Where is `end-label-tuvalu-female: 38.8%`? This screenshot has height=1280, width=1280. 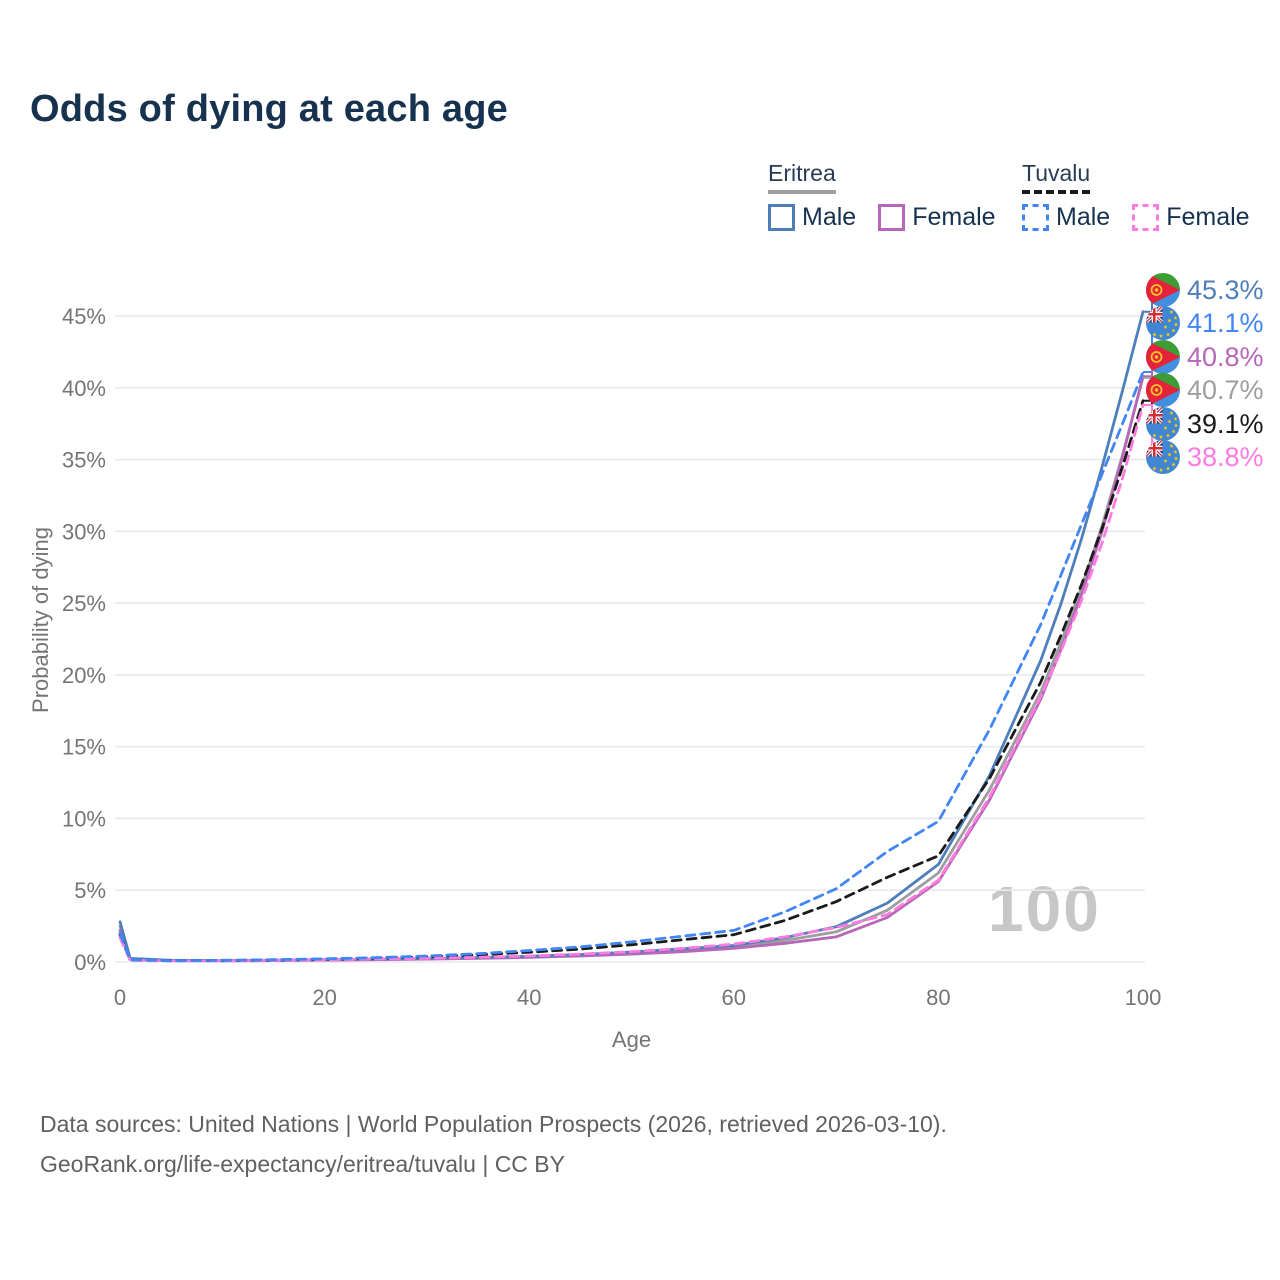
end-label-tuvalu-female: 38.8% is located at coordinates (1205, 457).